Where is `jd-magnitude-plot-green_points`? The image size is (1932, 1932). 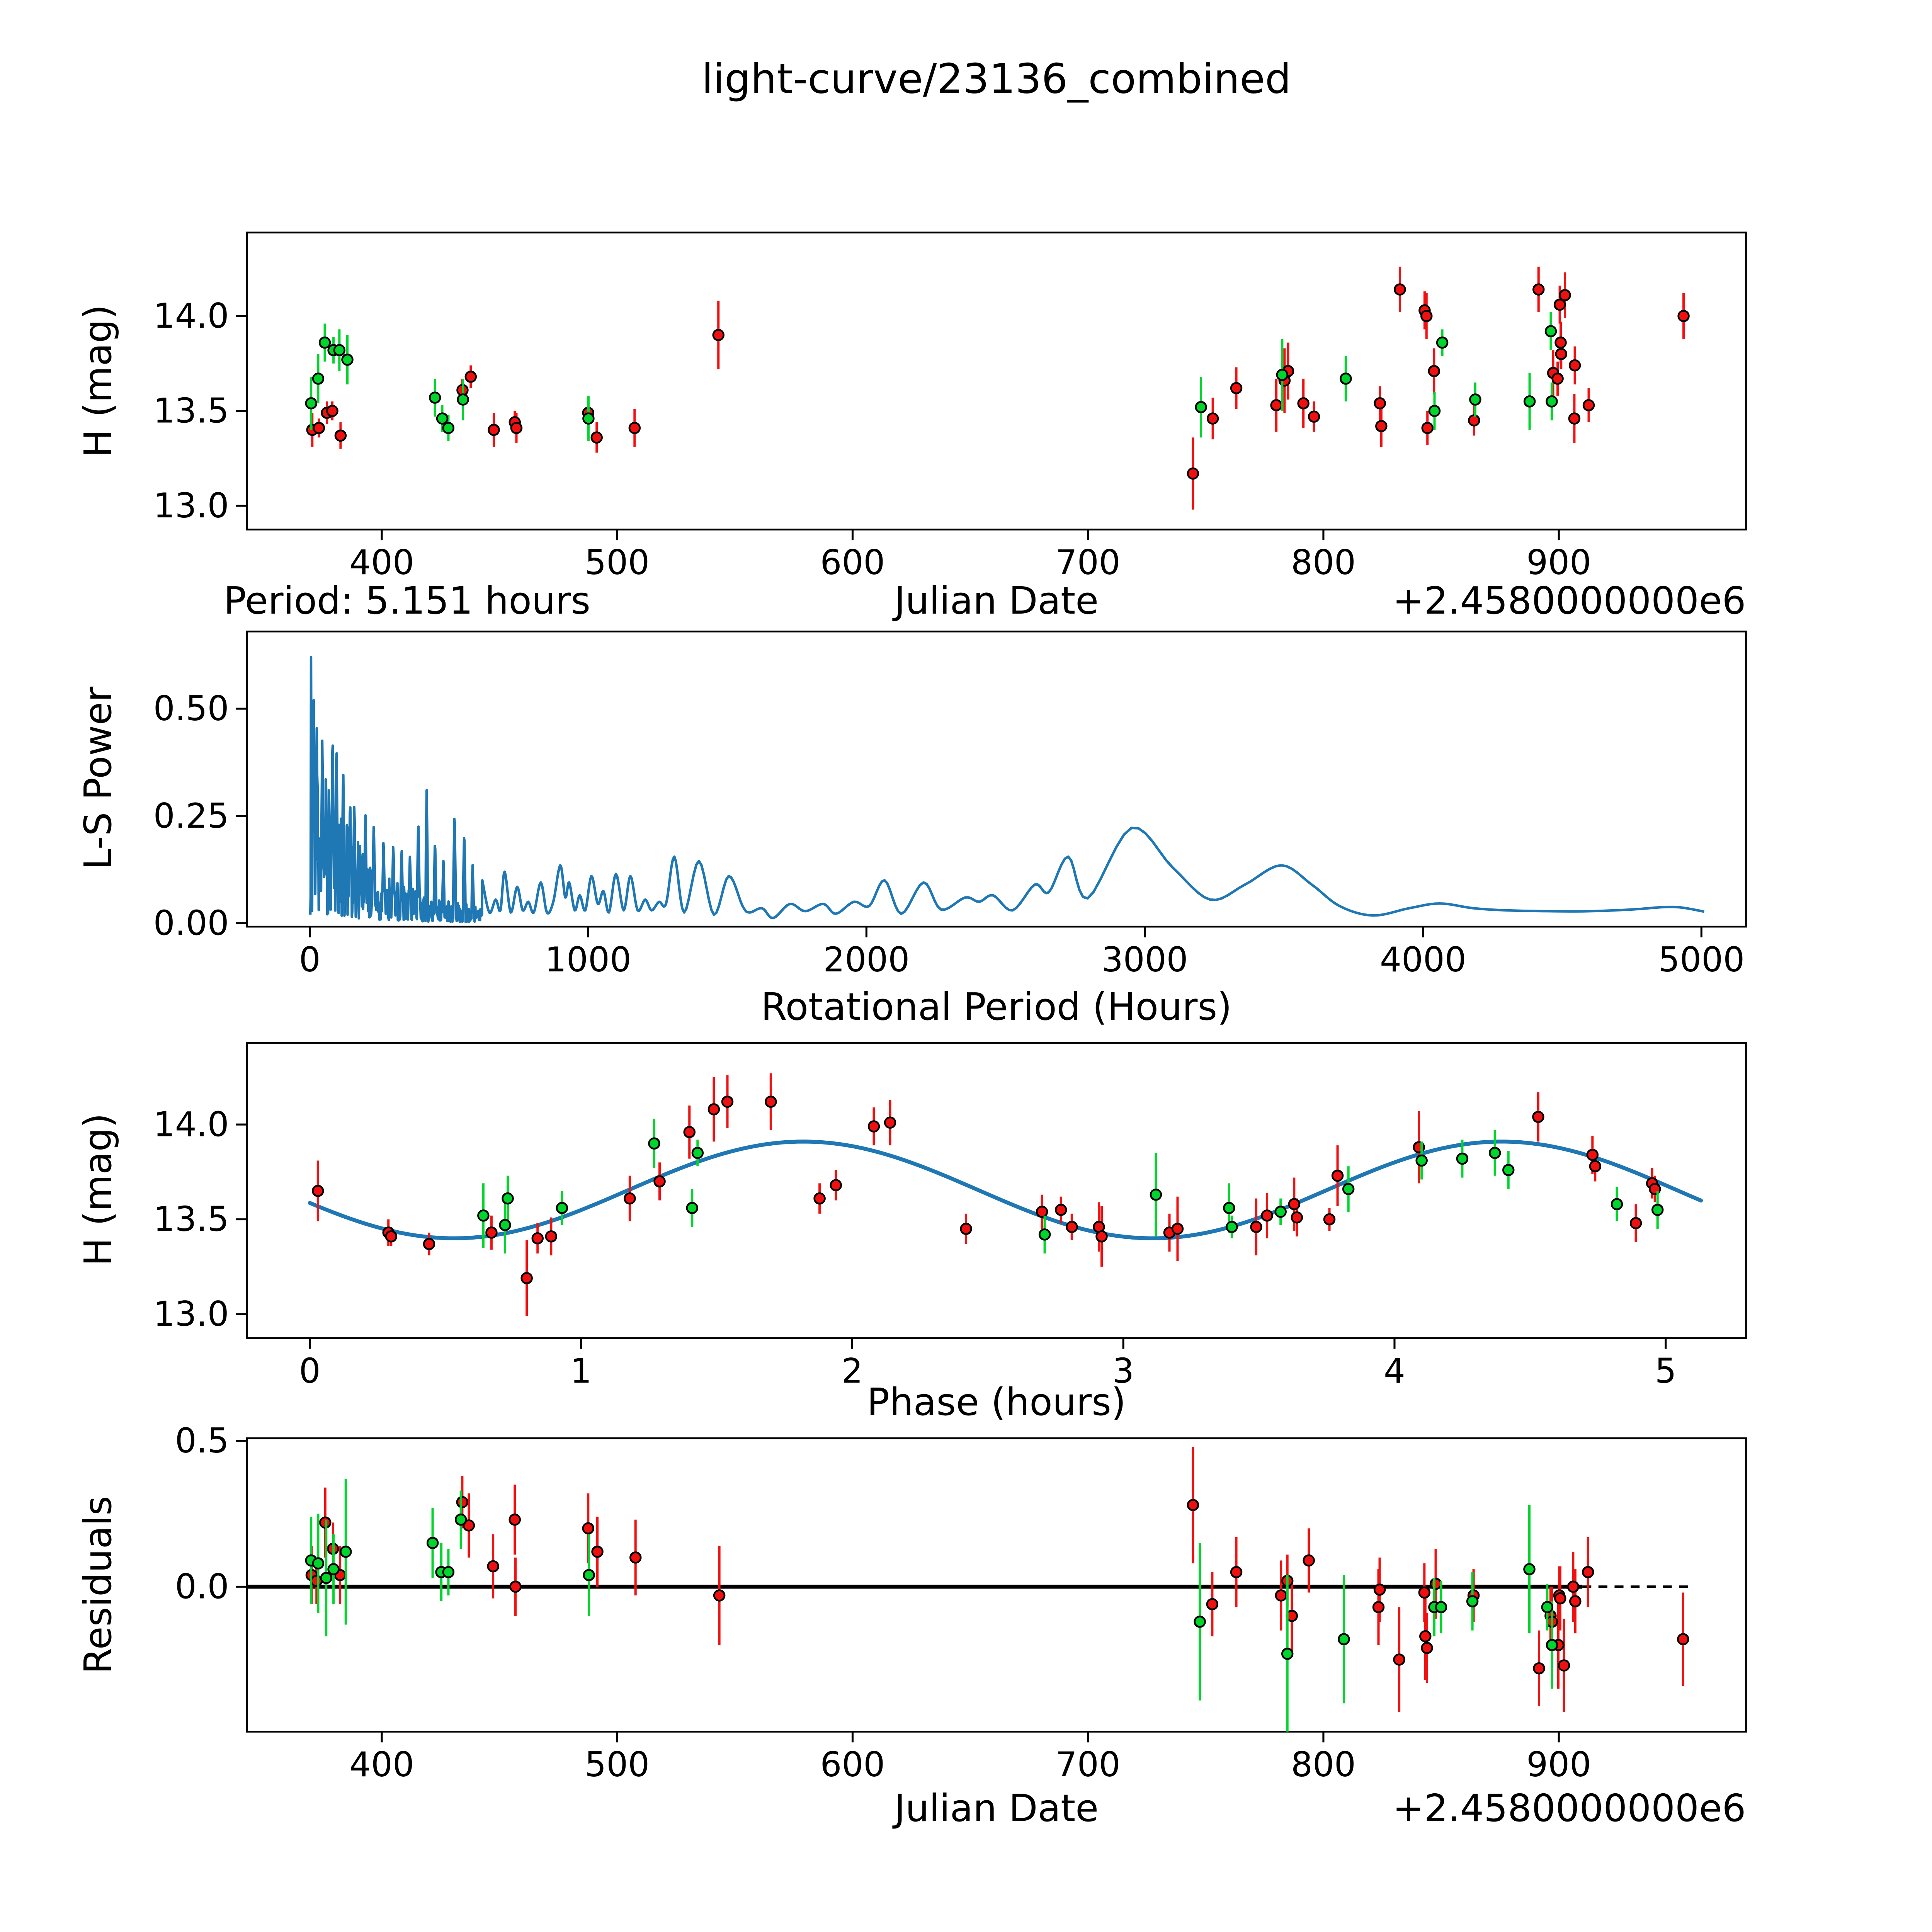
jd-magnitude-plot-green_points is located at coordinates (932, 377).